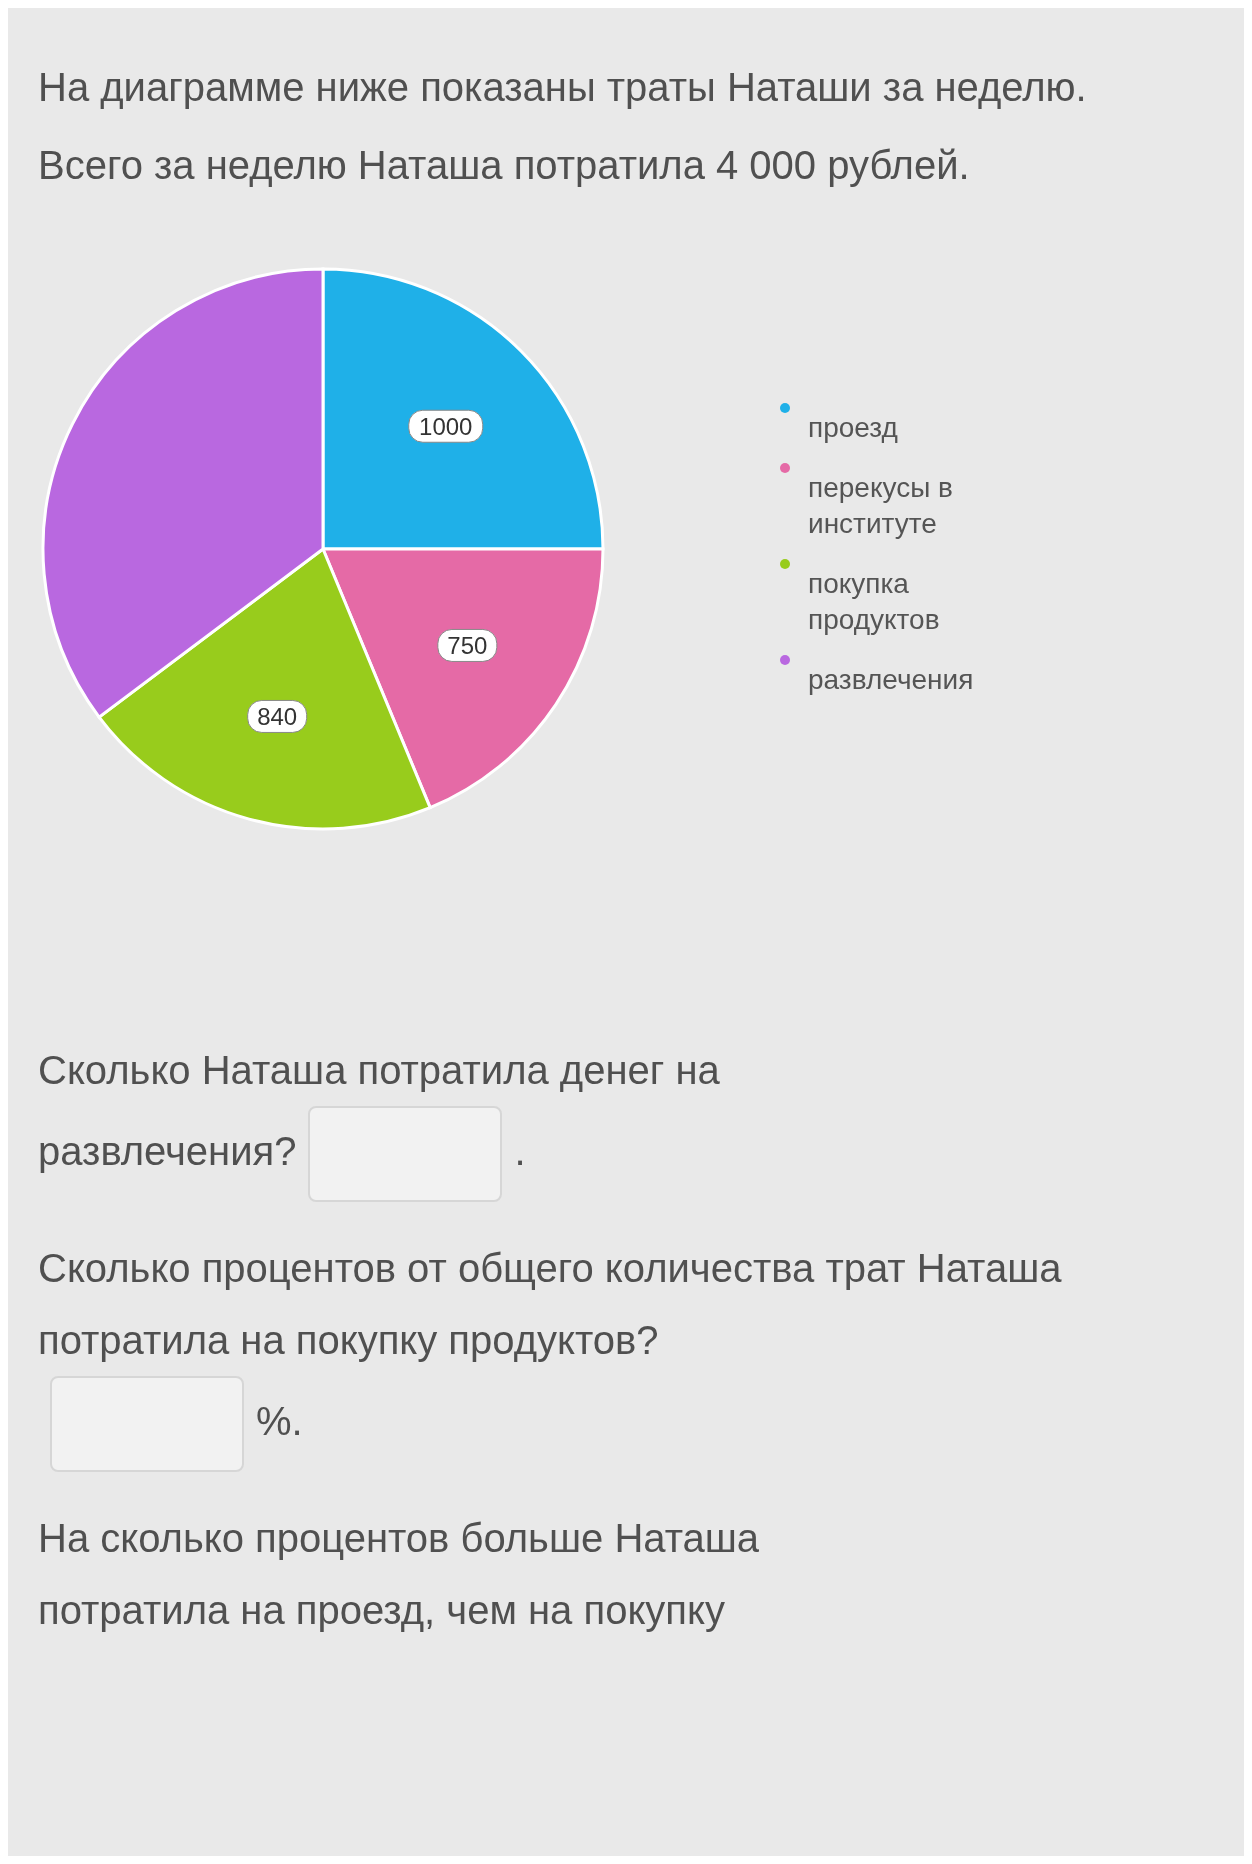 The image size is (1252, 1864). What do you see at coordinates (874, 602) in the screenshot?
I see `legend-label: покупка продуктов` at bounding box center [874, 602].